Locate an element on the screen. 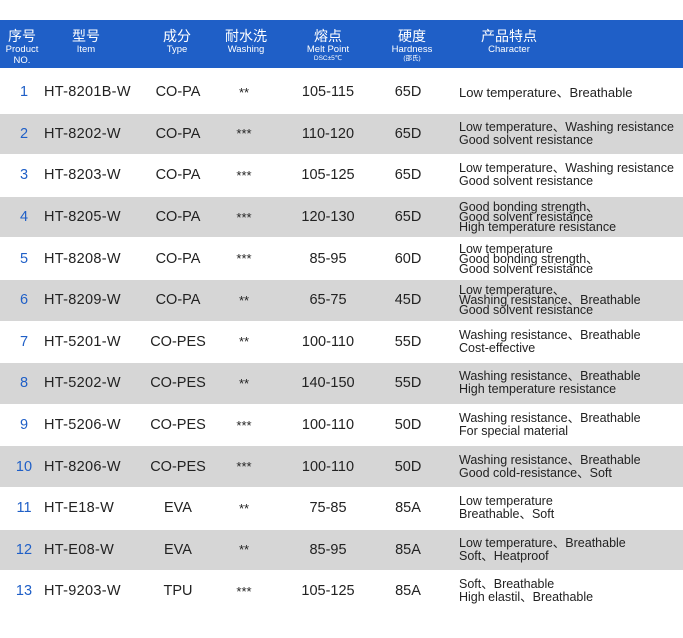 The height and width of the screenshot is (638, 683). header-washing-en: Washing is located at coordinates (246, 49).